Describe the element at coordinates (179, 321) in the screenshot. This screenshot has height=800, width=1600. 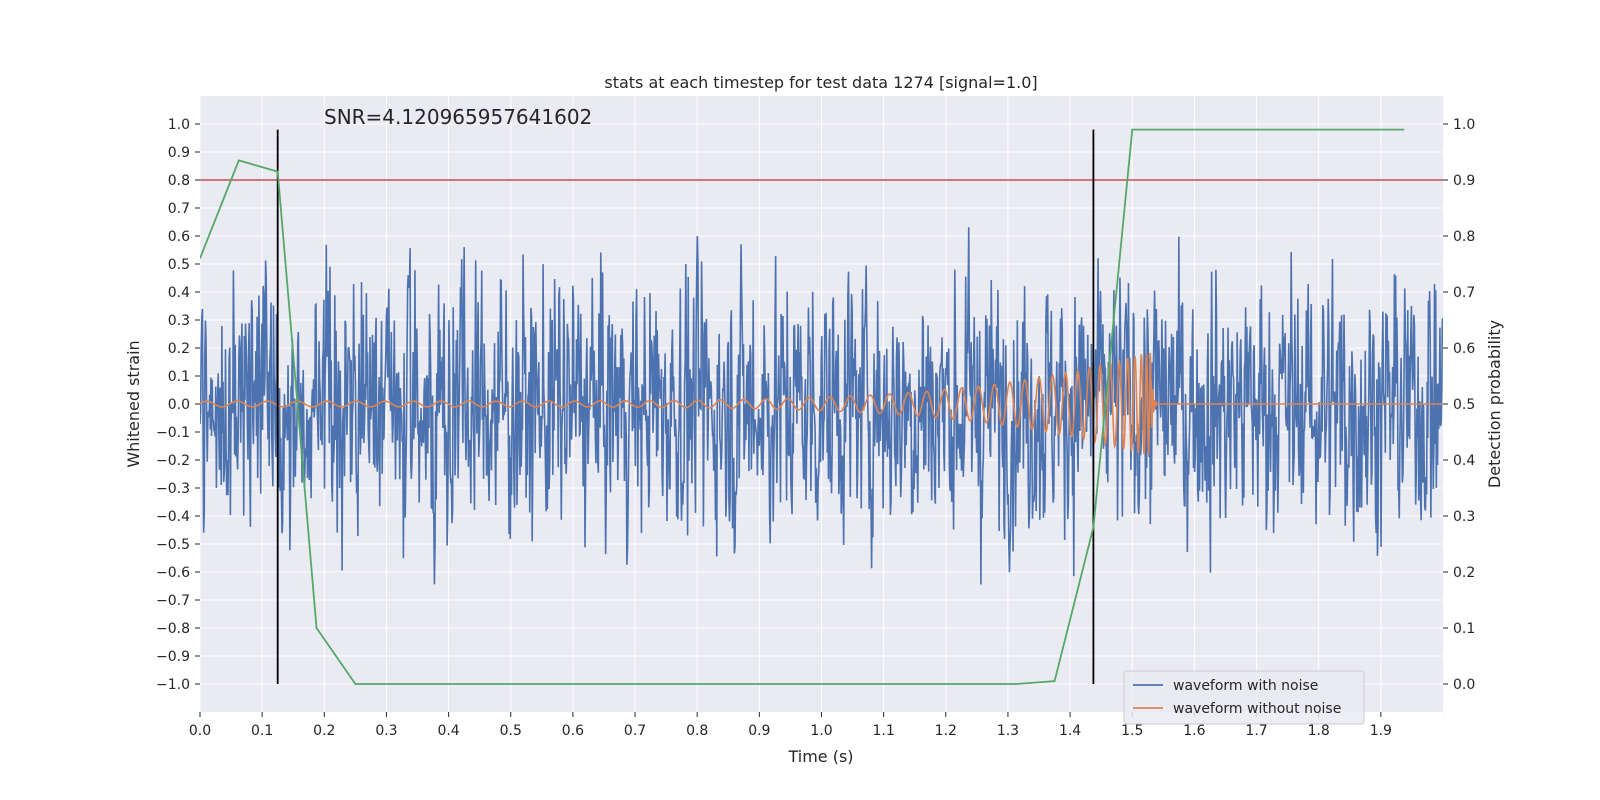
I see `y-left-tick-label: 0.3` at that location.